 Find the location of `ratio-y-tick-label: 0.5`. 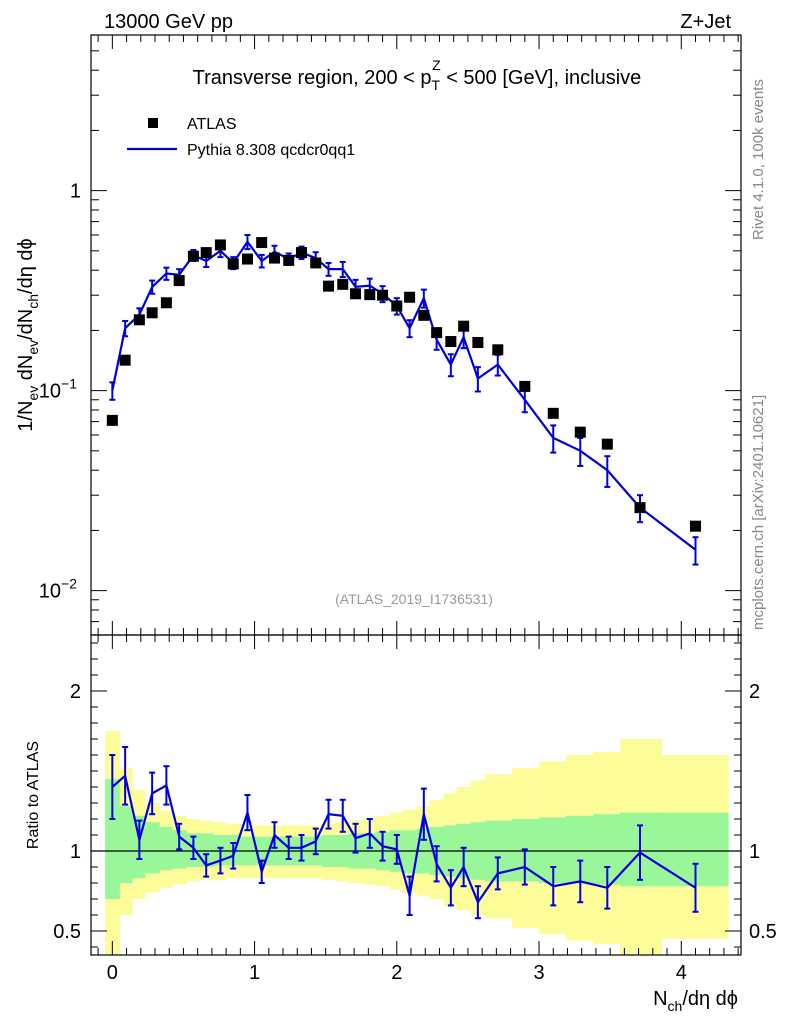

ratio-y-tick-label: 0.5 is located at coordinates (67, 932).